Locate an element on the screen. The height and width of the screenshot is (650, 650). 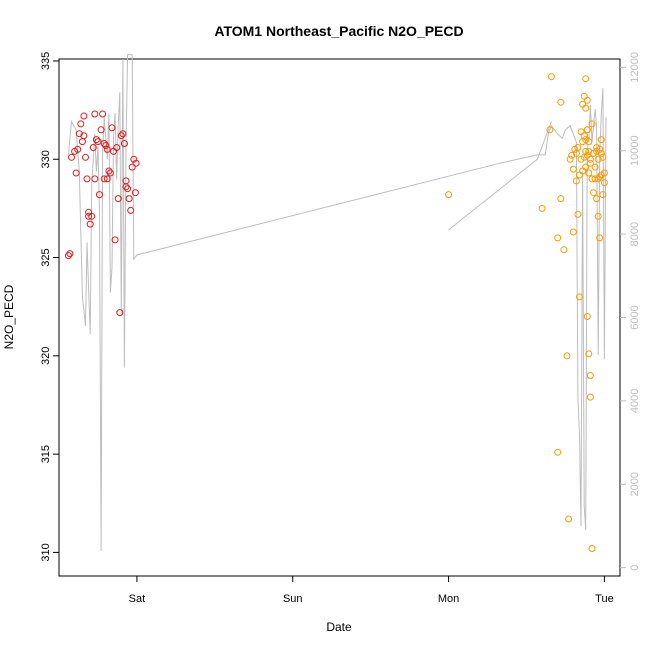
y2-tick-label: 12000 is located at coordinates (635, 67).